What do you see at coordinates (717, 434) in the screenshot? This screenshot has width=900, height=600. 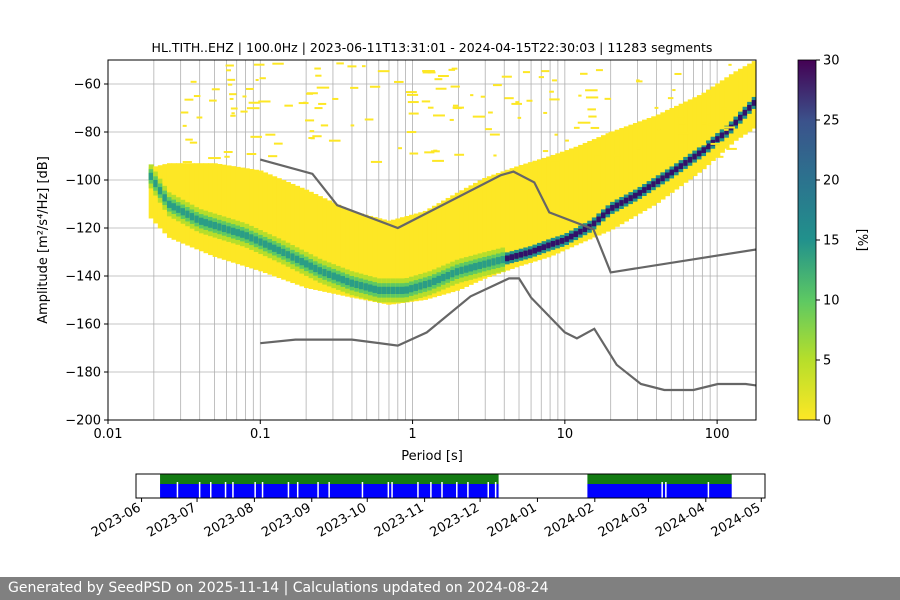 I see `x-tick-label: 100` at bounding box center [717, 434].